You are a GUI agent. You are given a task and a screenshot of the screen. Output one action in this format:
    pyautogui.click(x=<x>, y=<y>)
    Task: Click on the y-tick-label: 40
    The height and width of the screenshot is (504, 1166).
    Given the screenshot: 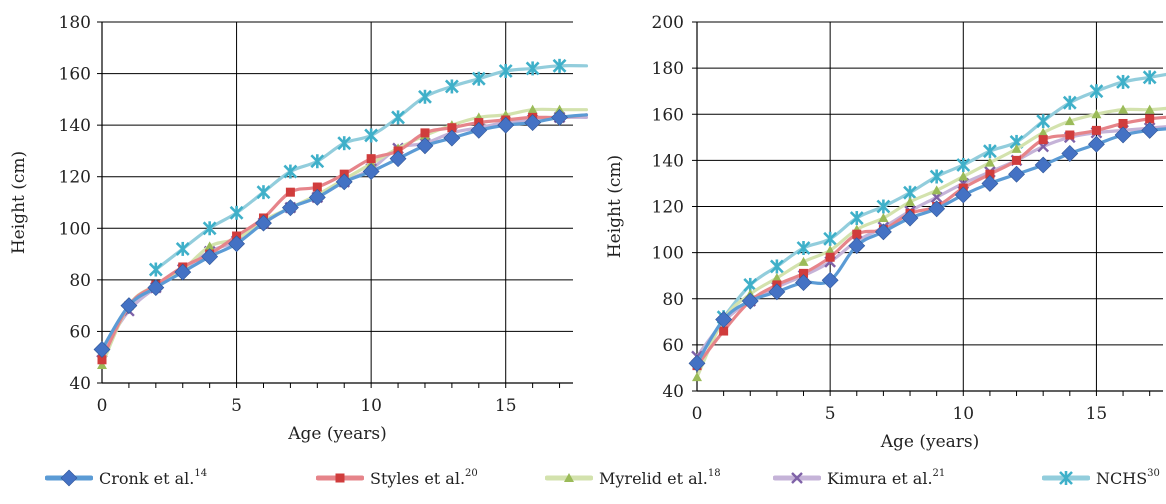 What is the action you would take?
    pyautogui.click(x=80, y=384)
    